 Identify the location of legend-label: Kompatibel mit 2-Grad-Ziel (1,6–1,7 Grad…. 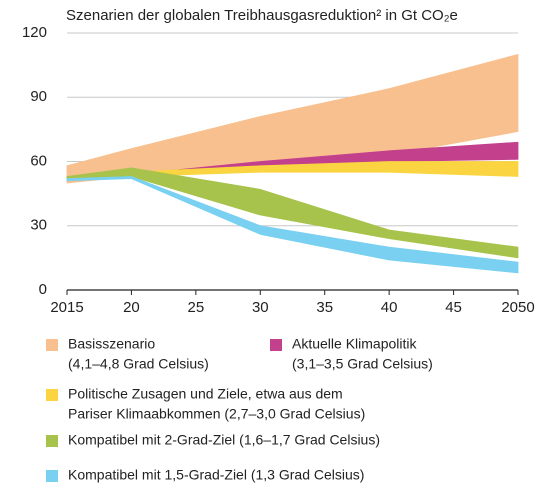
(224, 440).